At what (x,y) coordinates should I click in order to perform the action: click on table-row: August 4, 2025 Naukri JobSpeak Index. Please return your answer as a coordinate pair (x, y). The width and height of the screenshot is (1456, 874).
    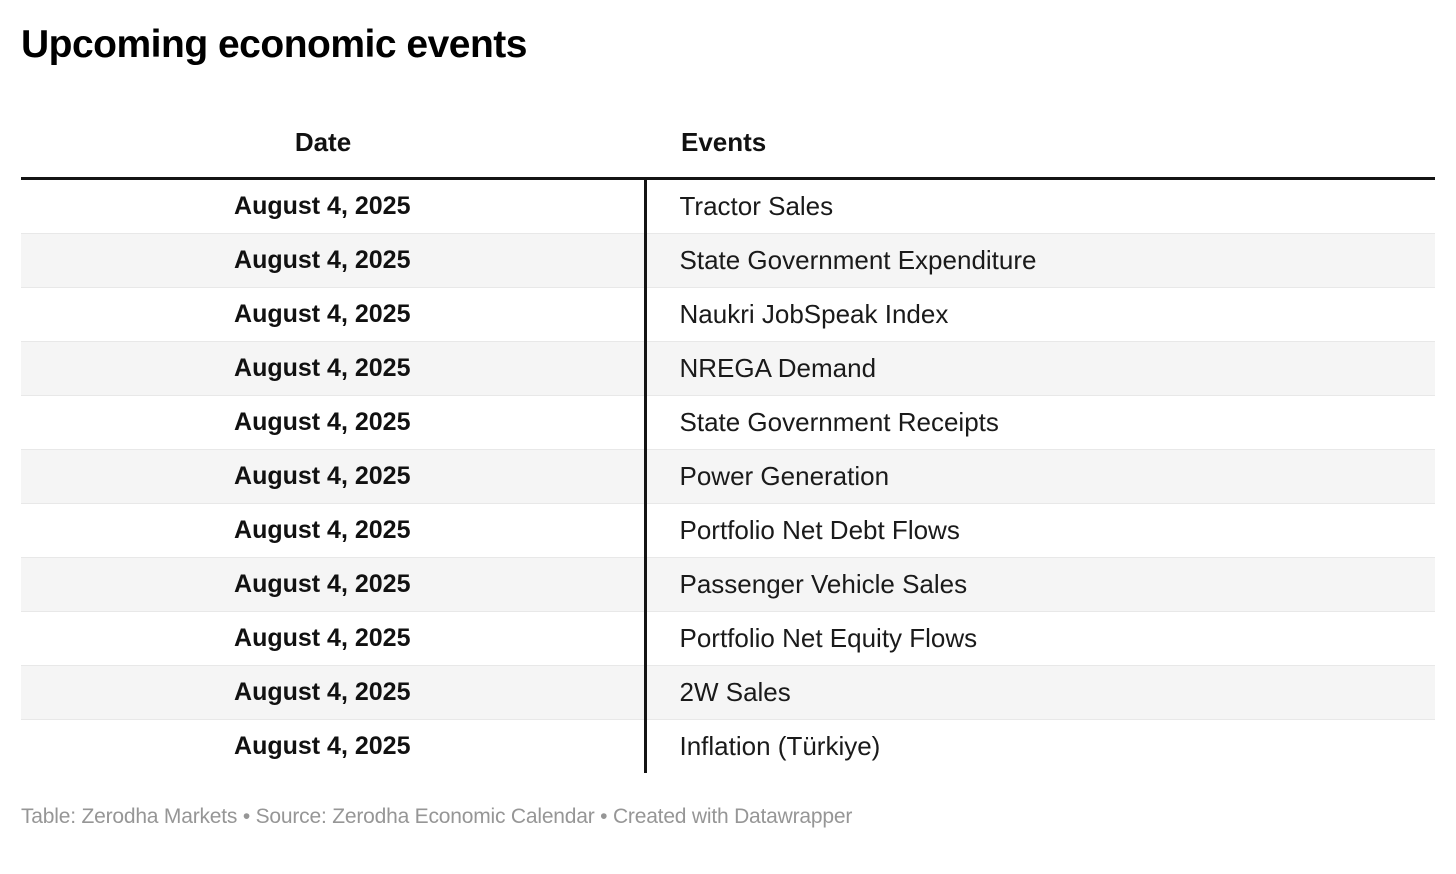
    Looking at the image, I should click on (728, 314).